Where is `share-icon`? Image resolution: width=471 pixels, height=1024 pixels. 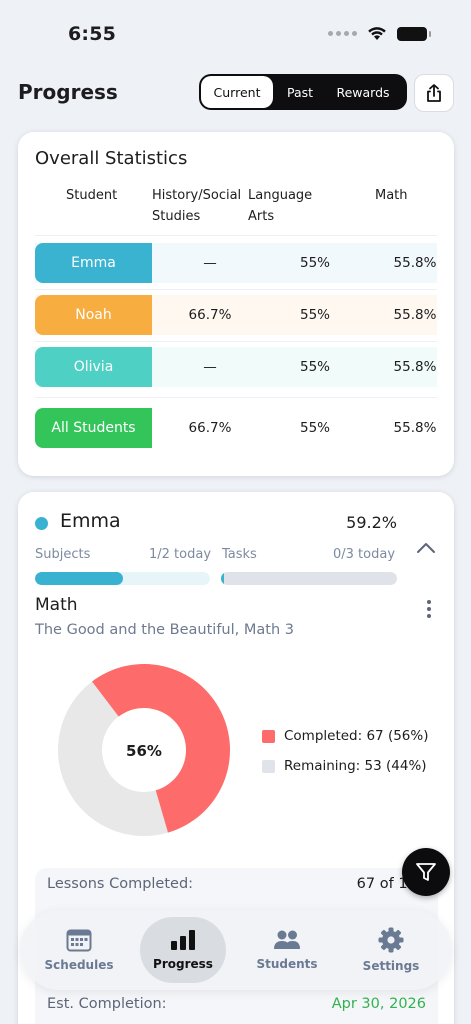 share-icon is located at coordinates (434, 93).